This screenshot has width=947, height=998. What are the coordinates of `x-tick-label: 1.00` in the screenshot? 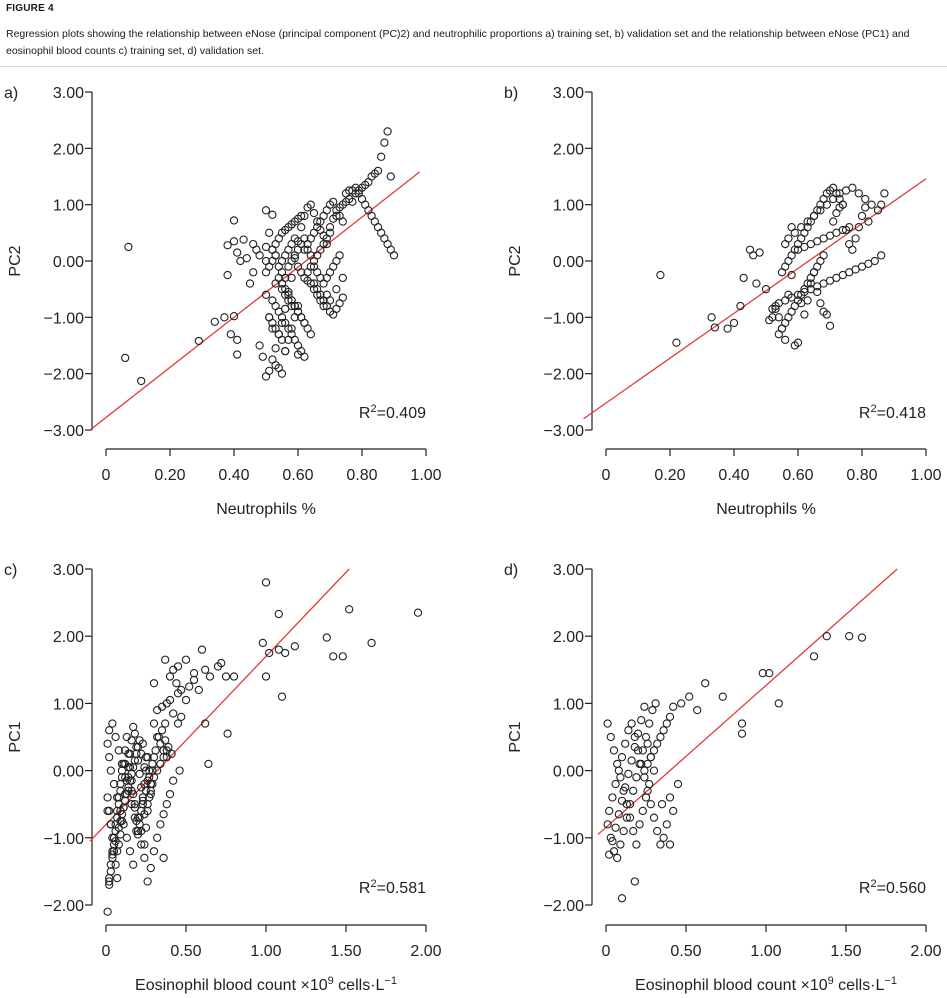 It's located at (765, 951).